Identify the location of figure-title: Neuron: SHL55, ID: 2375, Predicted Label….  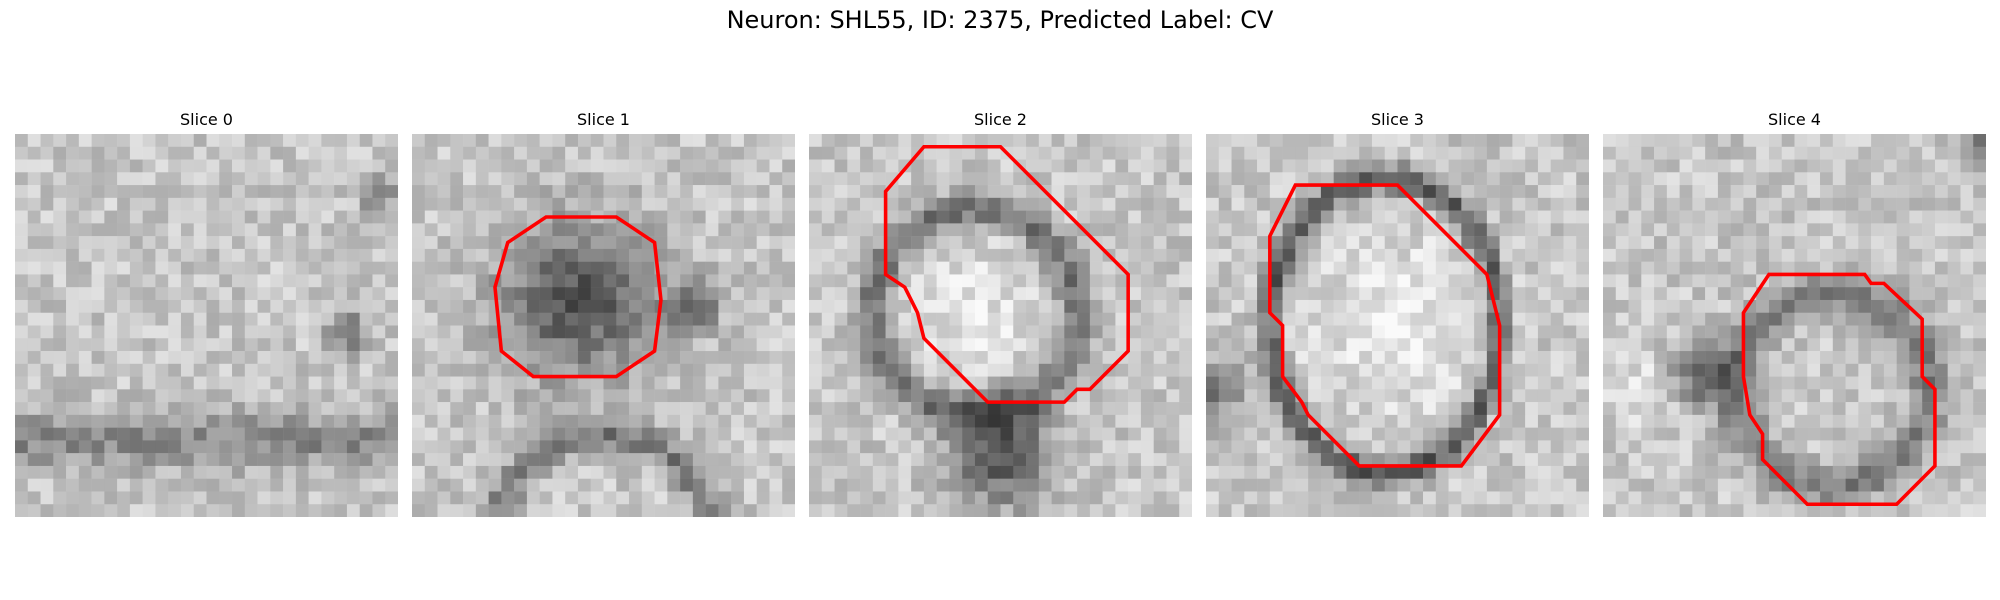
(1000, 20).